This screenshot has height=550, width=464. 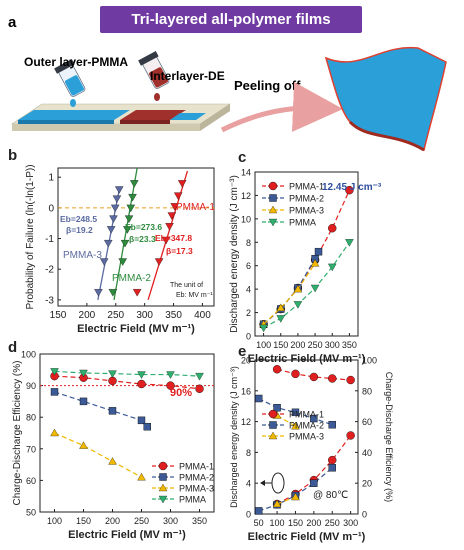 What do you see at coordinates (12, 22) in the screenshot?
I see `panel-label-a: a` at bounding box center [12, 22].